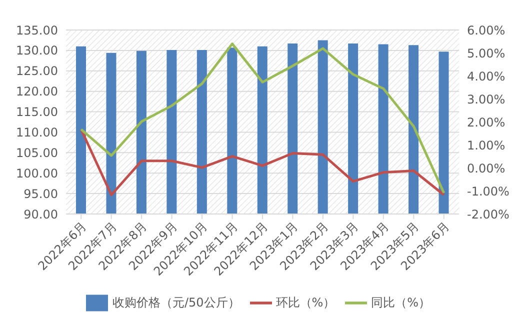  Describe the element at coordinates (37, 30) in the screenshot. I see `y-tick-label: 135.00` at that location.